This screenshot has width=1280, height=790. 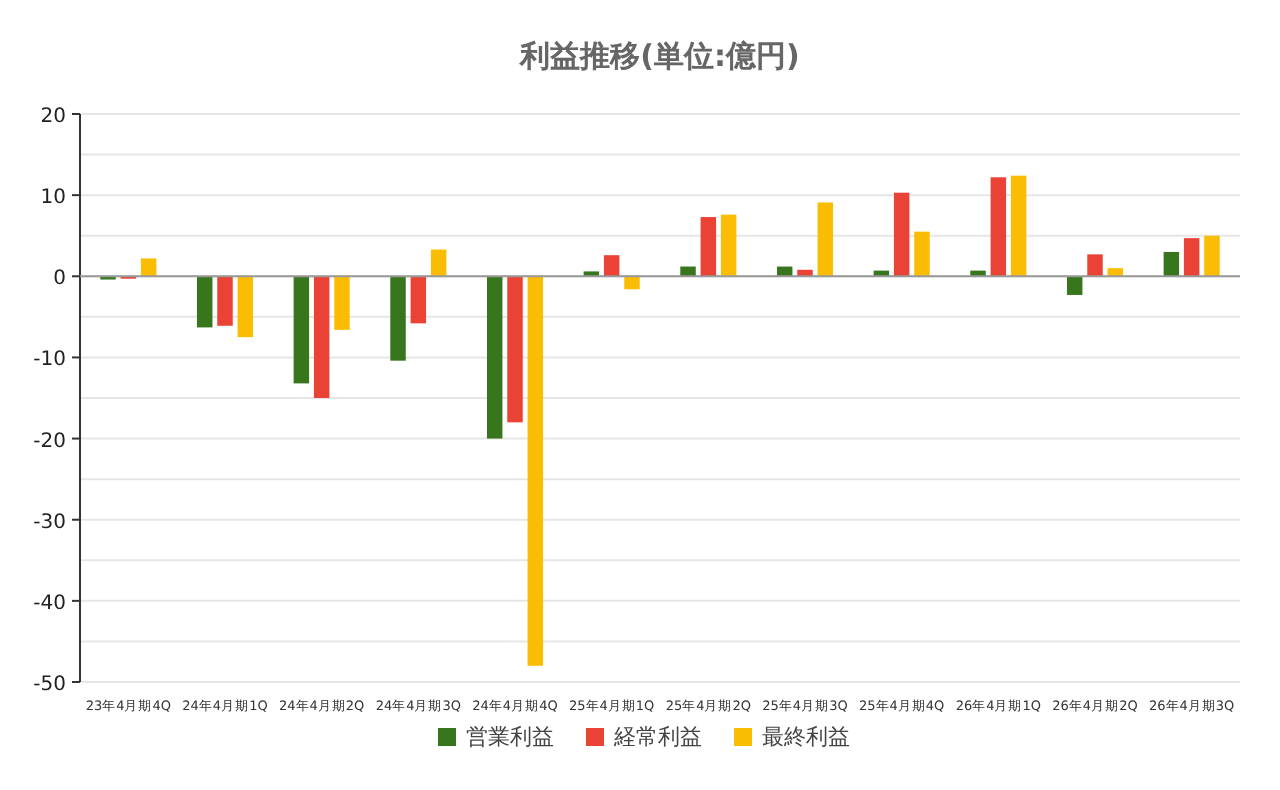 What do you see at coordinates (659, 56) in the screenshot?
I see `chart-title: 利益推移(単位:億円)` at bounding box center [659, 56].